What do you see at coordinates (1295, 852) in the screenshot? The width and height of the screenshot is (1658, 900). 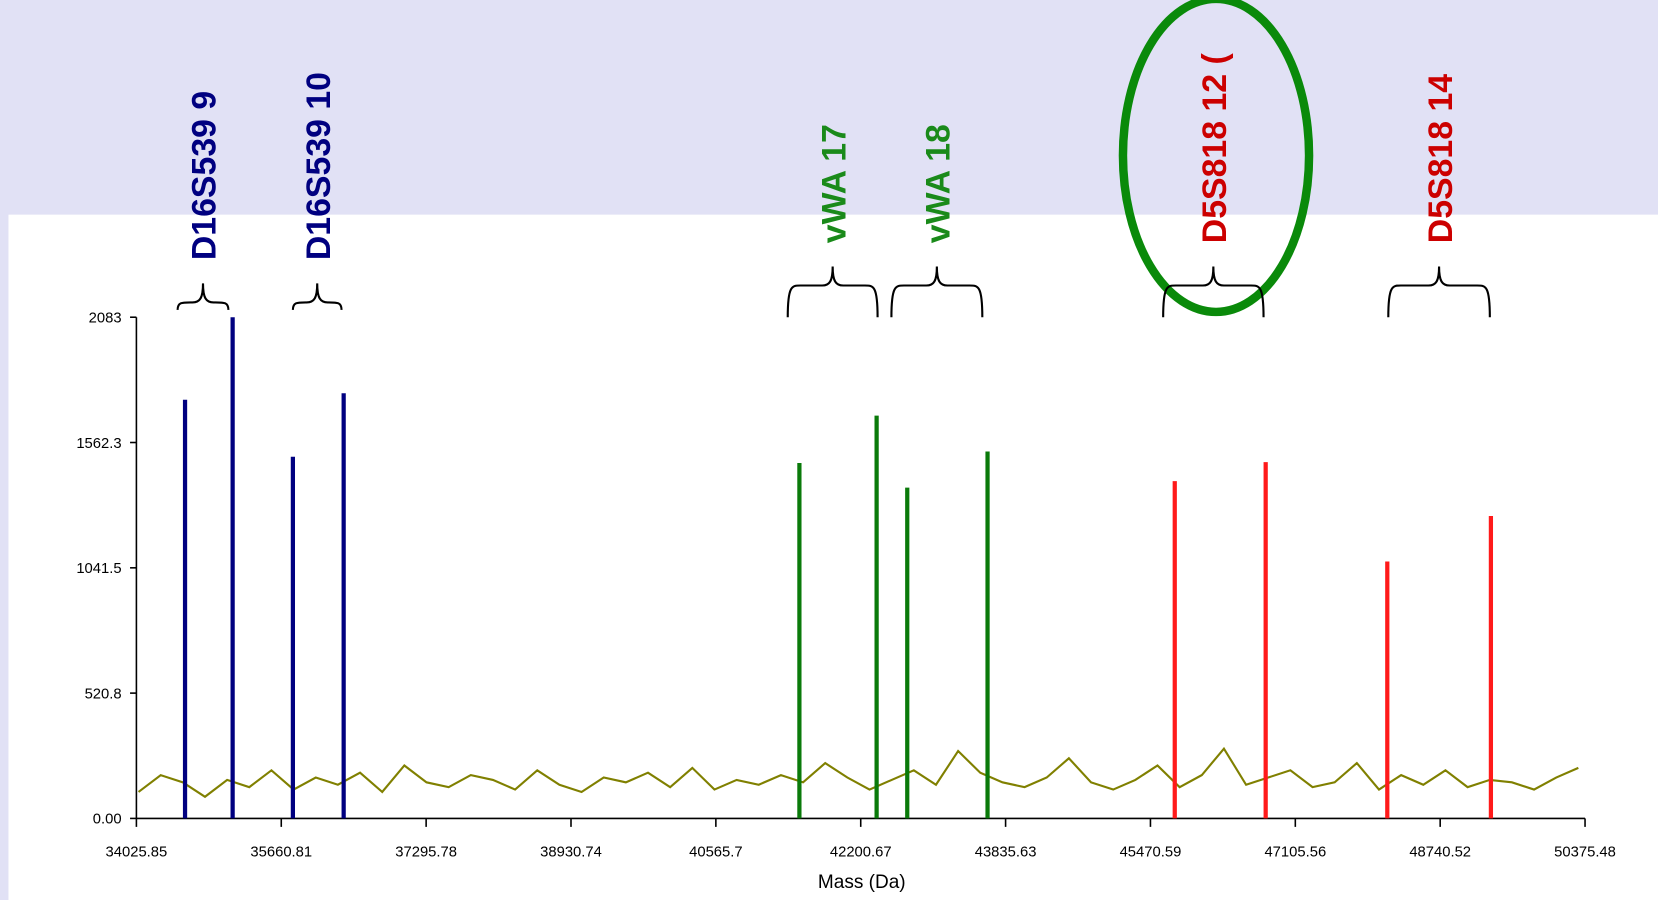 I see `x-tick-label: 47105.56` at bounding box center [1295, 852].